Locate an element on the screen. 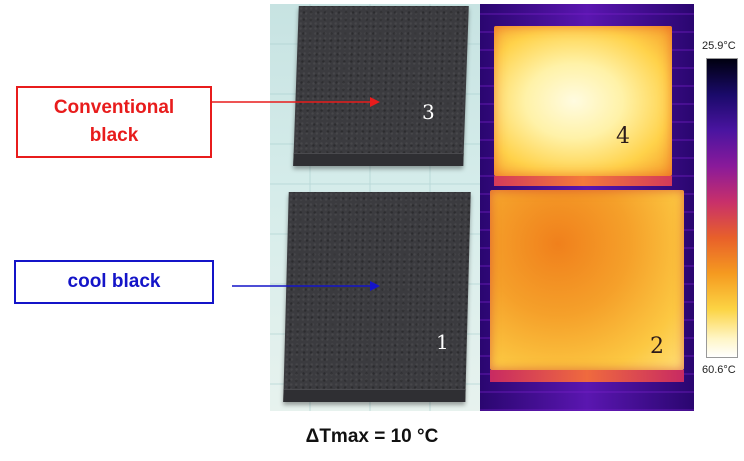 The width and height of the screenshot is (744, 461). callout-label: cool black is located at coordinates (114, 281).